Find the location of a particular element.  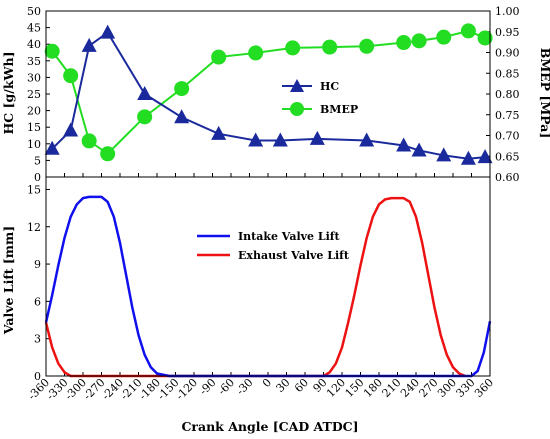

hc-axis-tick-label: 50 is located at coordinates (34, 11).